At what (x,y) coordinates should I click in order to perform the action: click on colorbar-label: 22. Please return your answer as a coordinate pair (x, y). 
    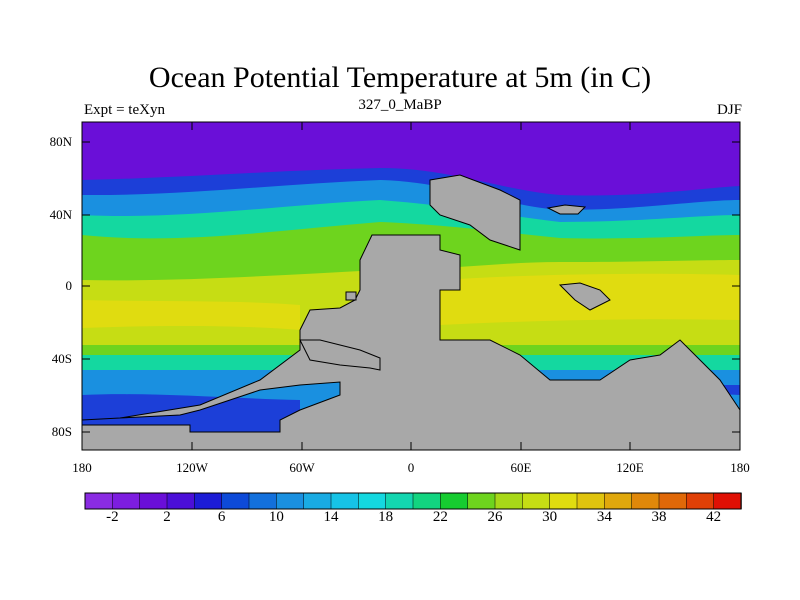
    Looking at the image, I should click on (440, 517).